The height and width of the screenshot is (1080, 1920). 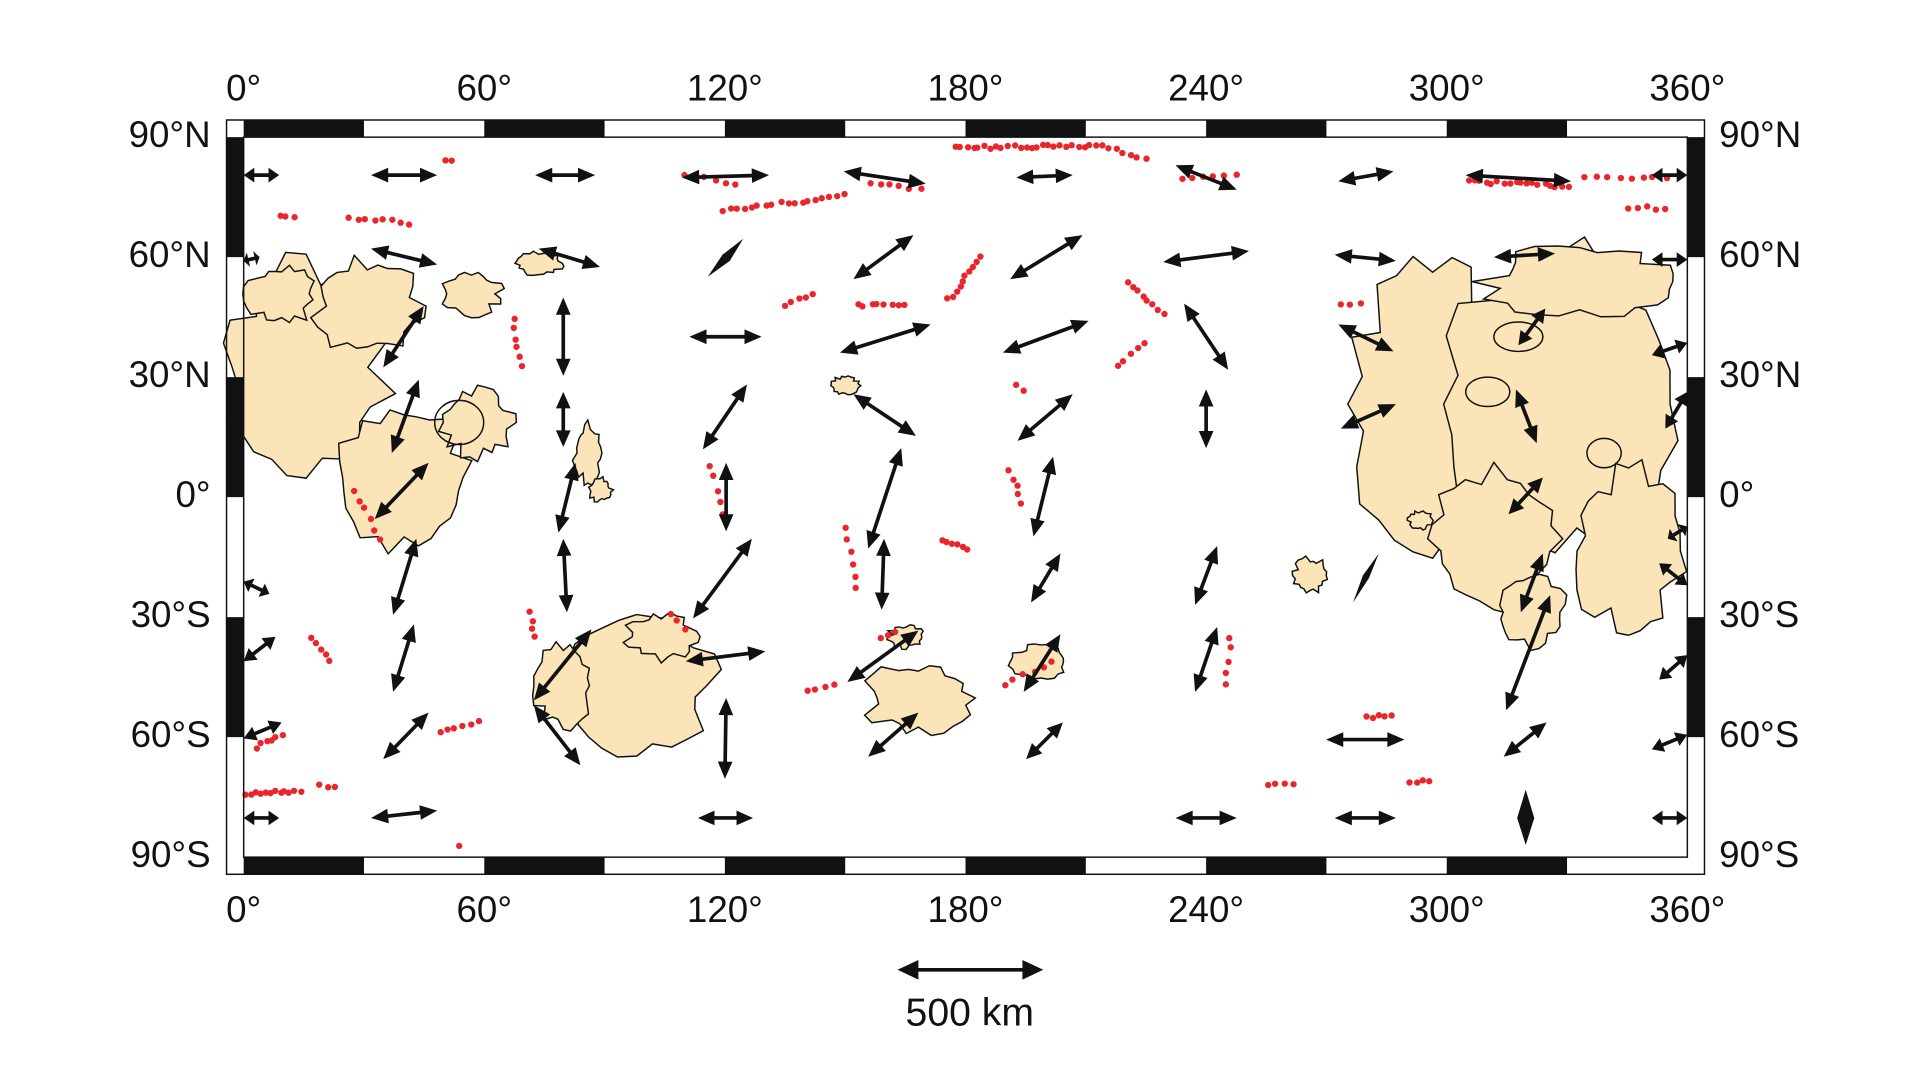 What do you see at coordinates (193, 494) in the screenshot?
I see `latitude-label: 0°` at bounding box center [193, 494].